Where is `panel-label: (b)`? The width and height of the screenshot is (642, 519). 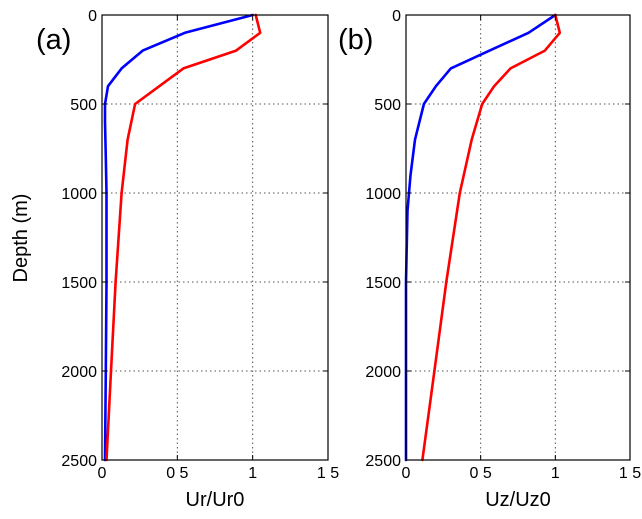
panel-label: (b) is located at coordinates (355, 40).